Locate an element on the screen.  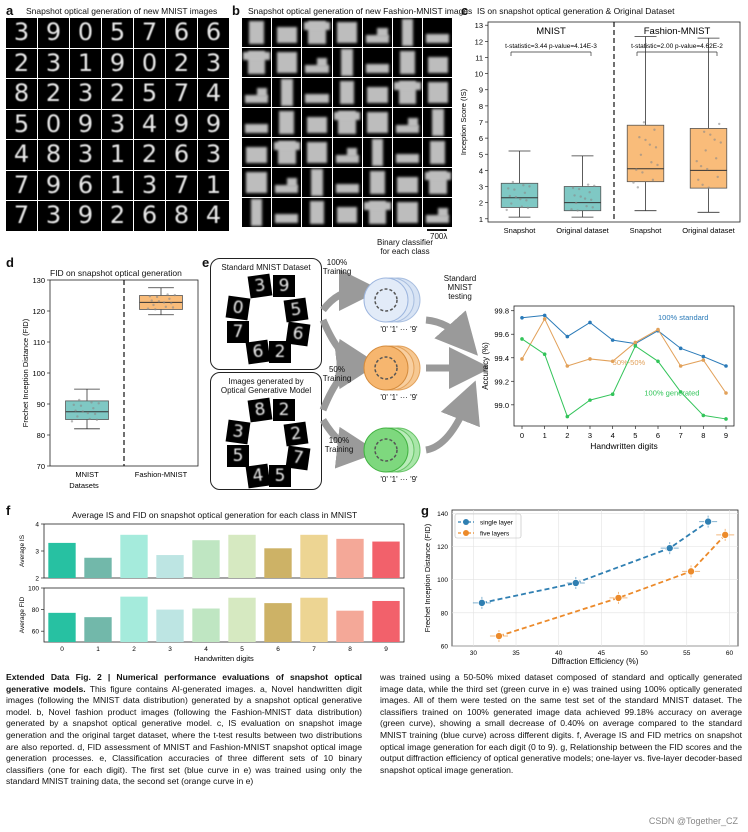
mnist-tile: 8 is located at coordinates (21, 94).